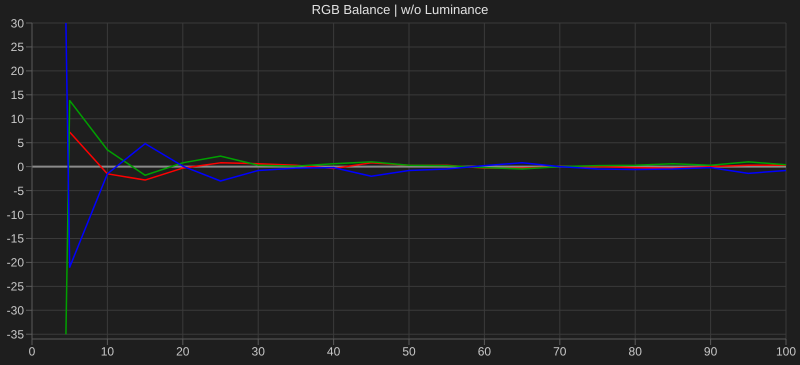 This screenshot has width=800, height=365. Describe the element at coordinates (17, 71) in the screenshot. I see `y-tick-label: 20` at that location.